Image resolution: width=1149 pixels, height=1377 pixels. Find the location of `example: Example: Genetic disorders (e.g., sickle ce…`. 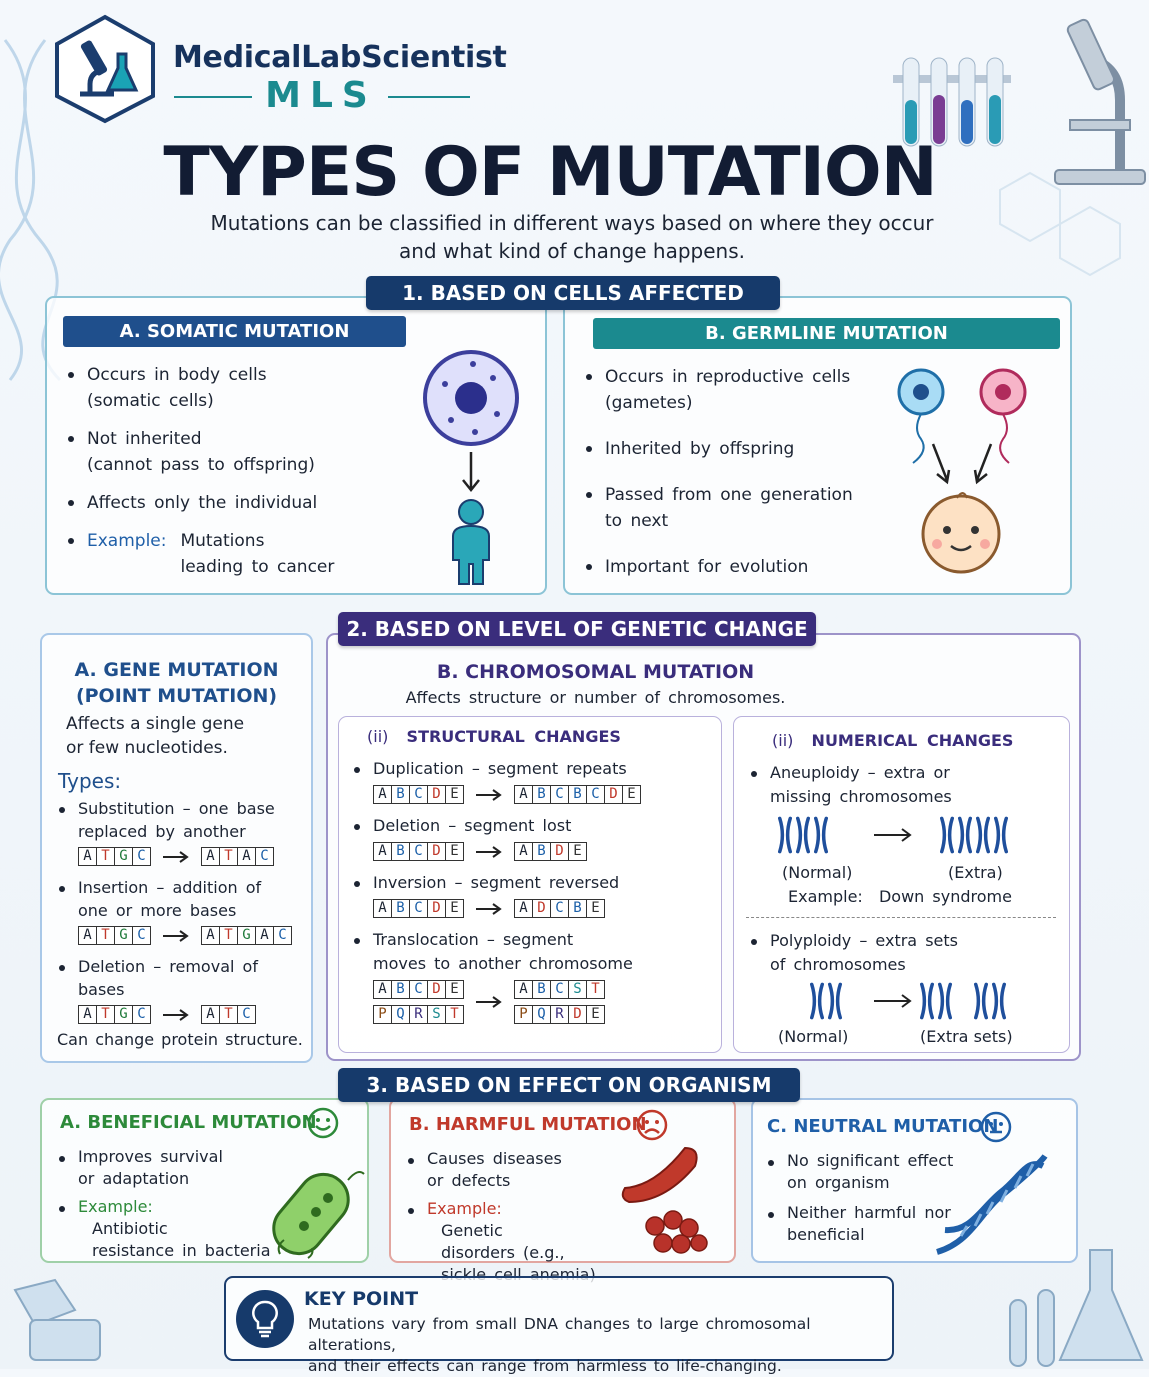

example: Example: Genetic disorders (e.g., sickle ce… is located at coordinates (505, 1242).